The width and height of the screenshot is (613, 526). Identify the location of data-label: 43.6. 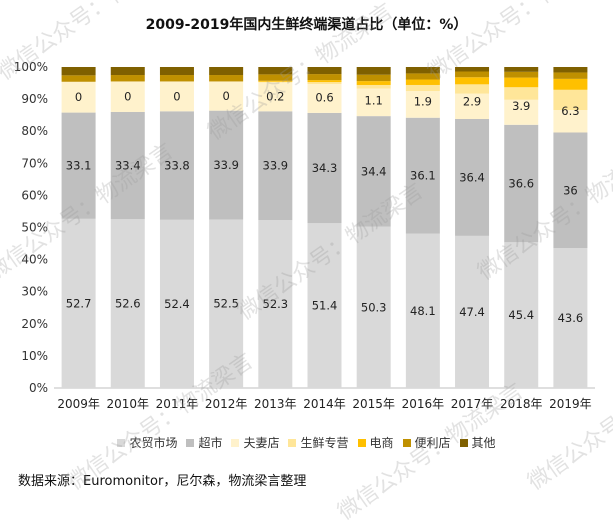
(571, 318).